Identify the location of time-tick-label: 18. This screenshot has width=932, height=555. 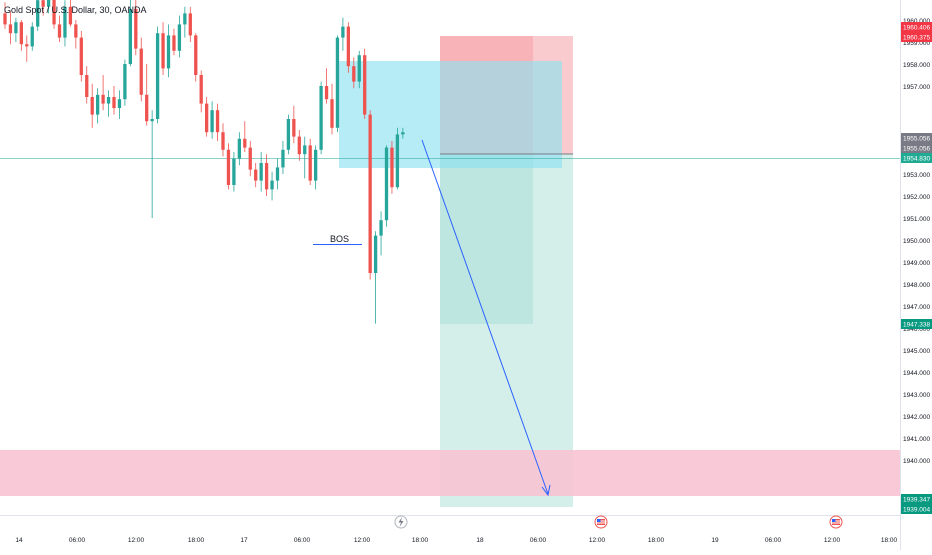
(480, 540).